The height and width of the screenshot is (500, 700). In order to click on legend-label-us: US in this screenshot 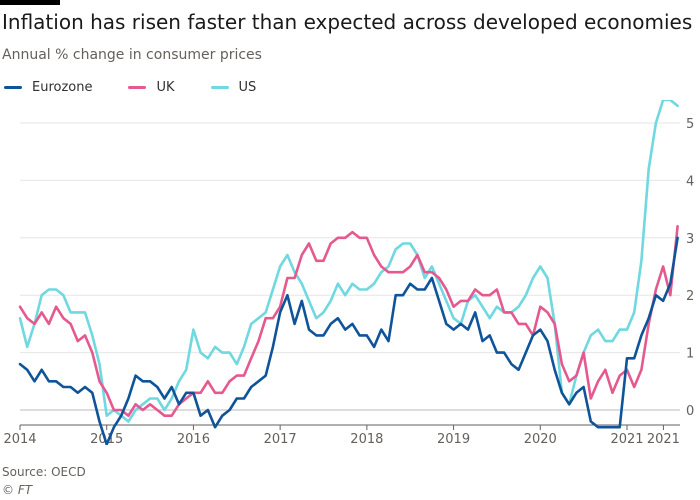, I will do `click(247, 87)`.